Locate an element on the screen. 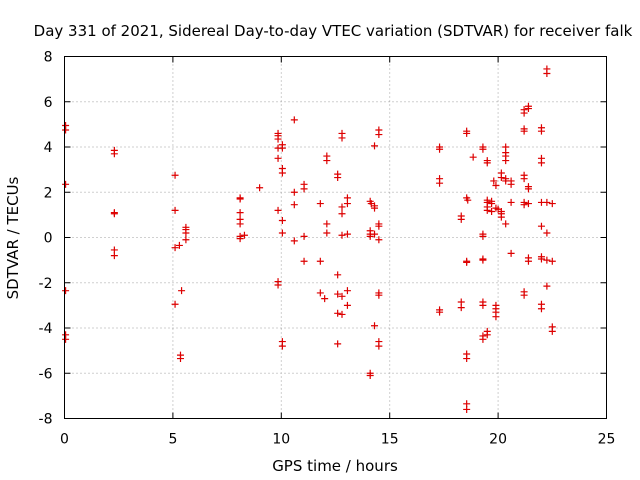 The width and height of the screenshot is (640, 480). y-tick-label: 6 is located at coordinates (48, 103).